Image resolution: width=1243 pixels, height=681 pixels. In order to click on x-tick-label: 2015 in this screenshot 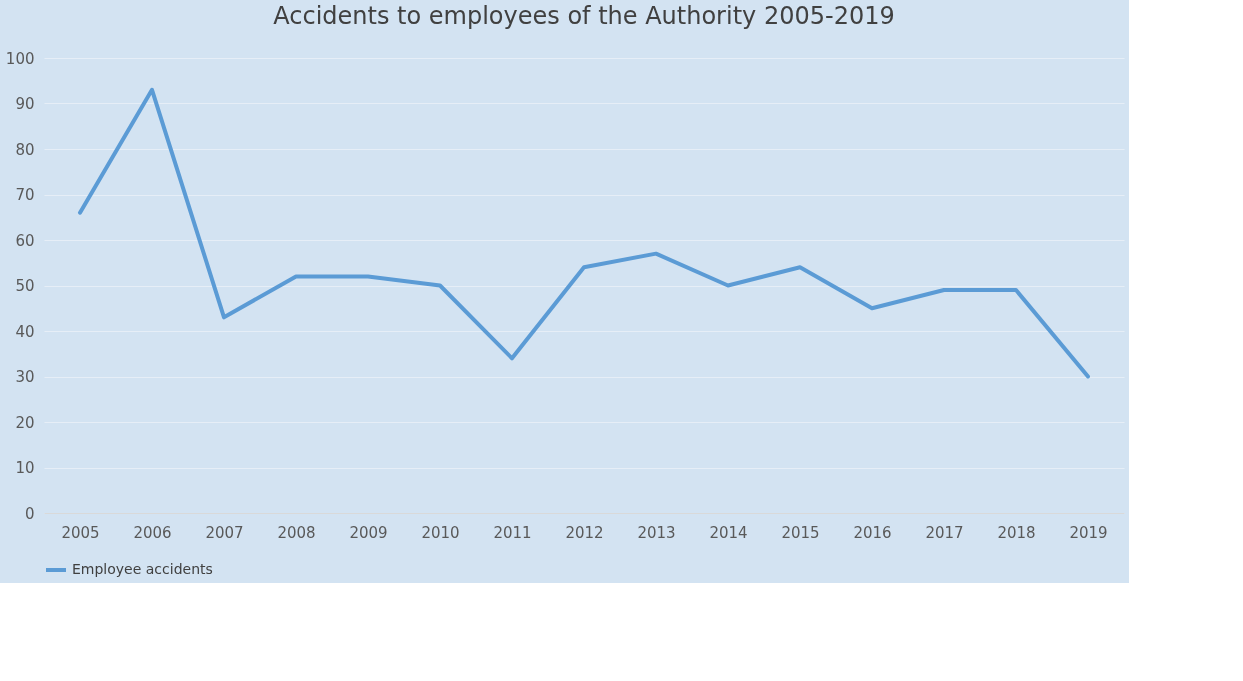, I will do `click(800, 532)`.